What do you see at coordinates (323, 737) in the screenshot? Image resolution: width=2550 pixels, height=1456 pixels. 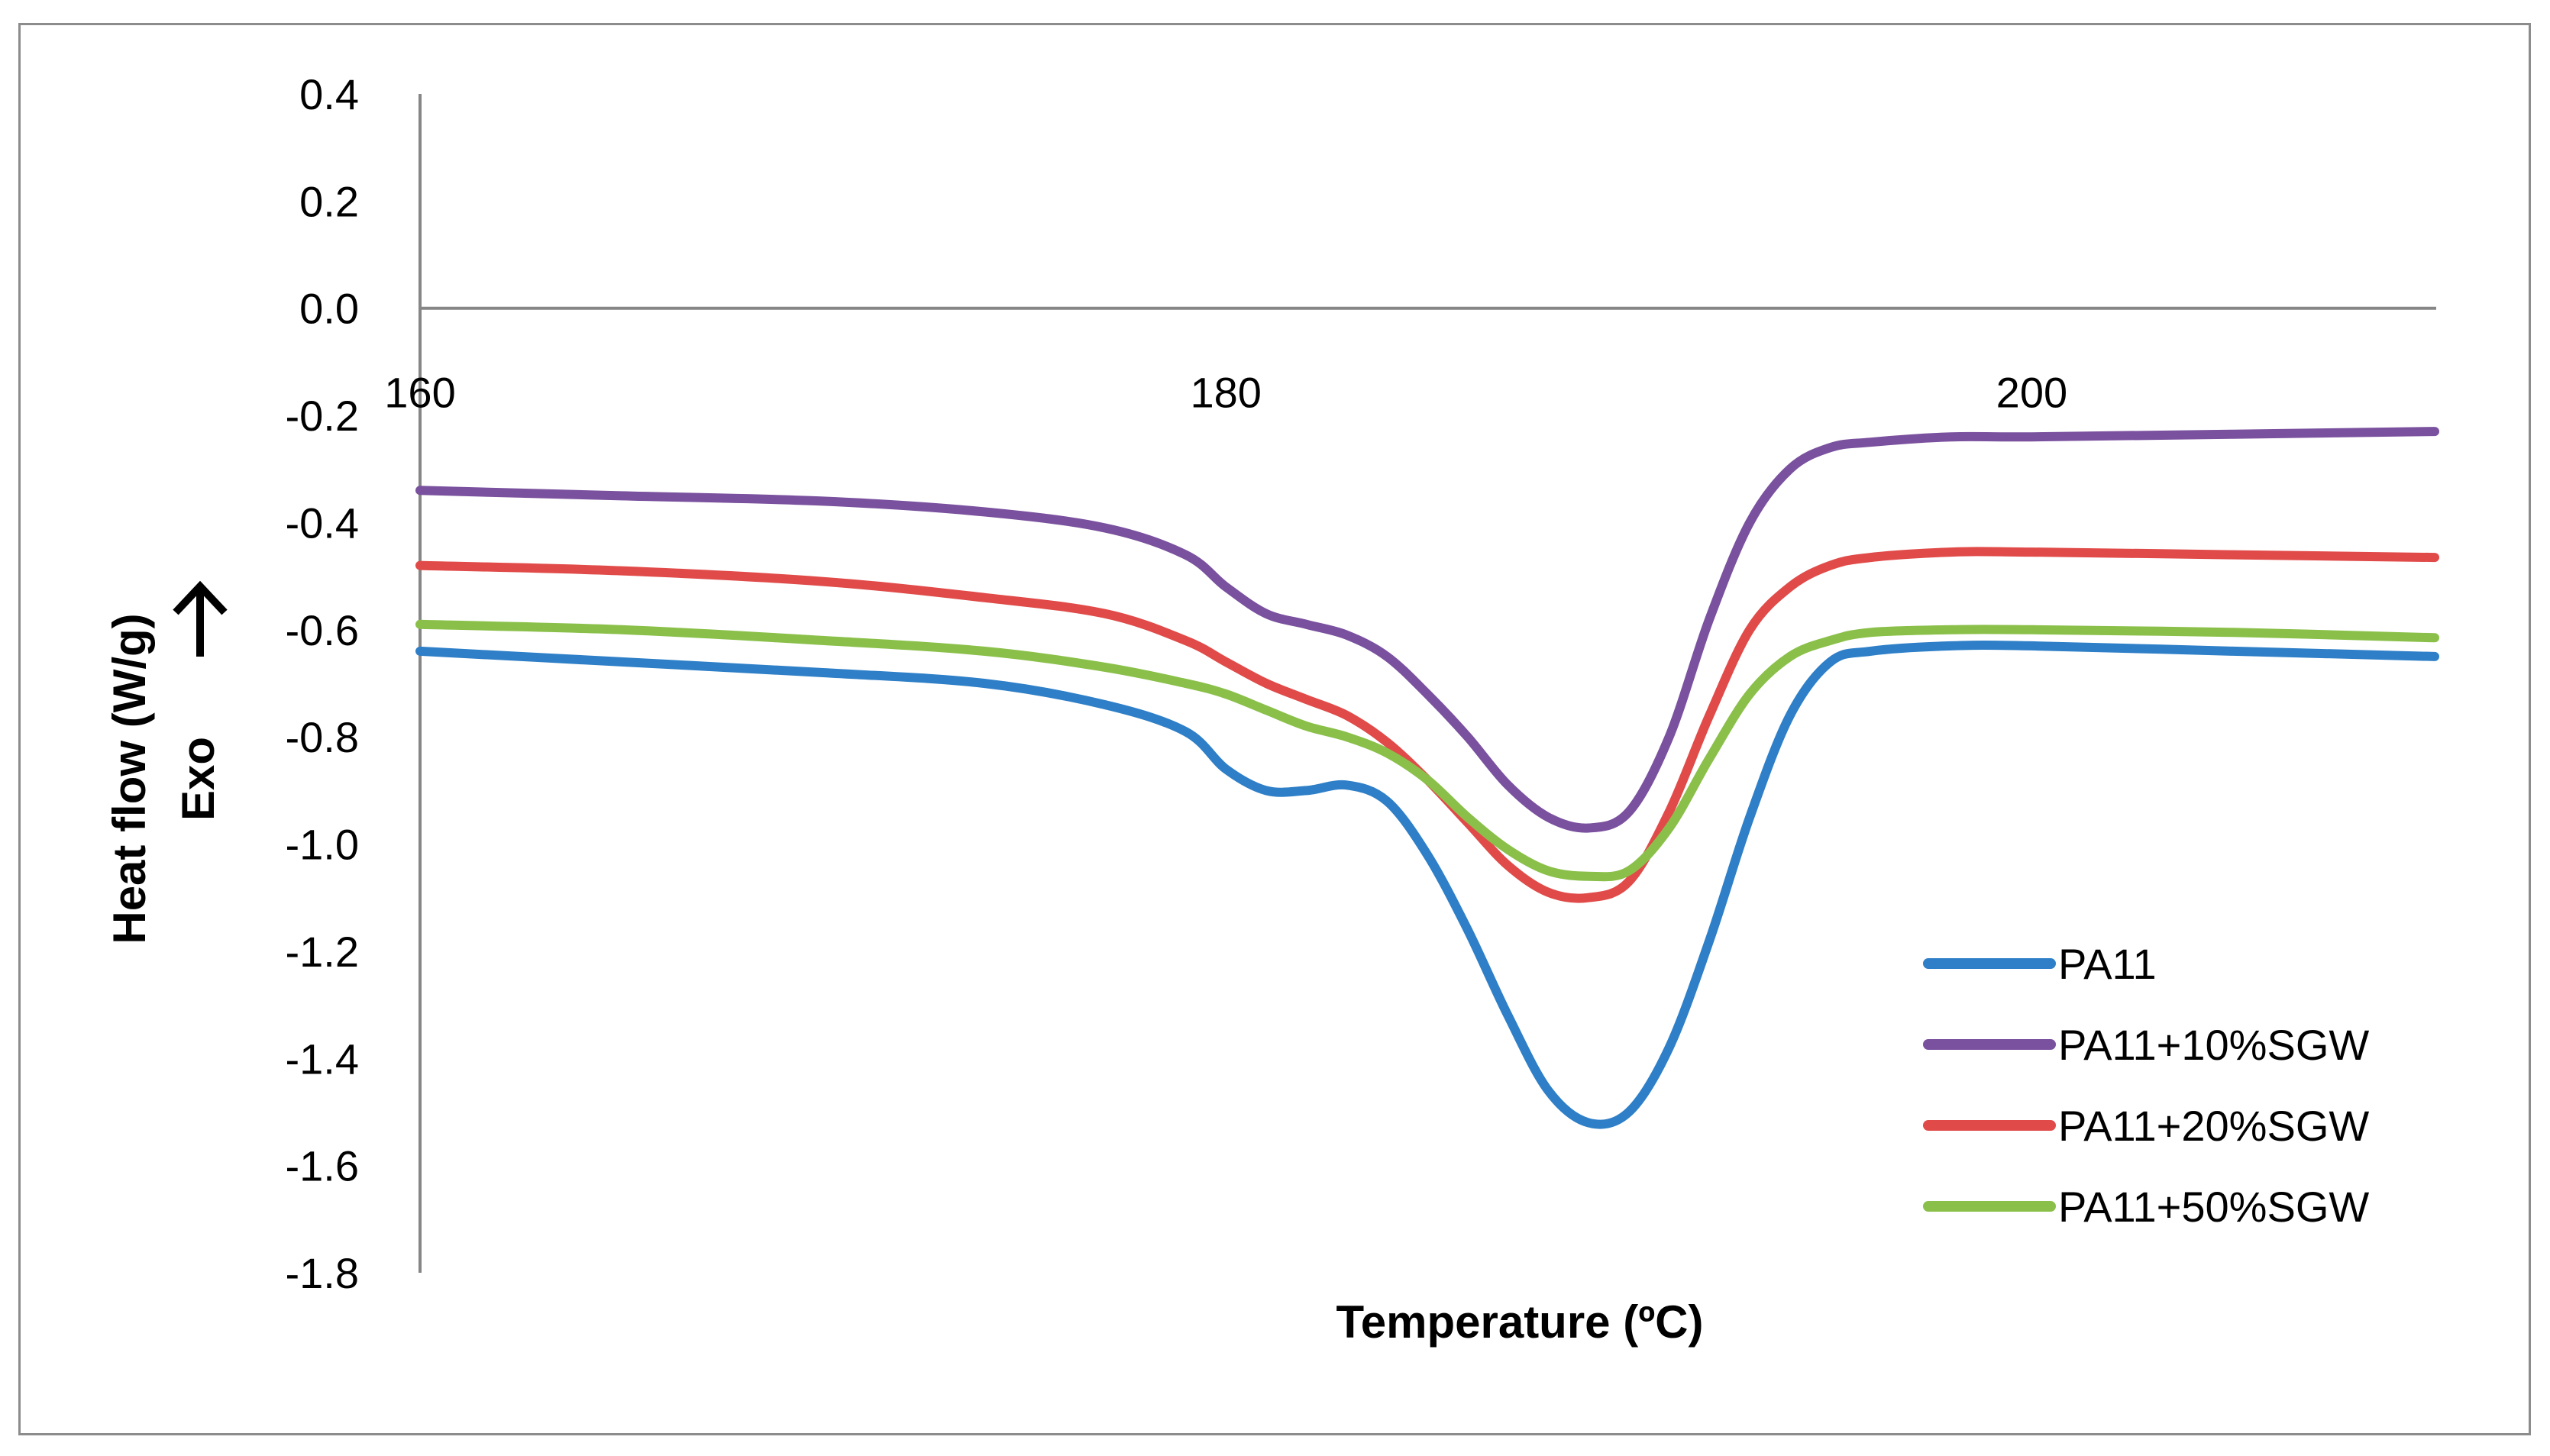 I see `y-tick-label: -0.8` at bounding box center [323, 737].